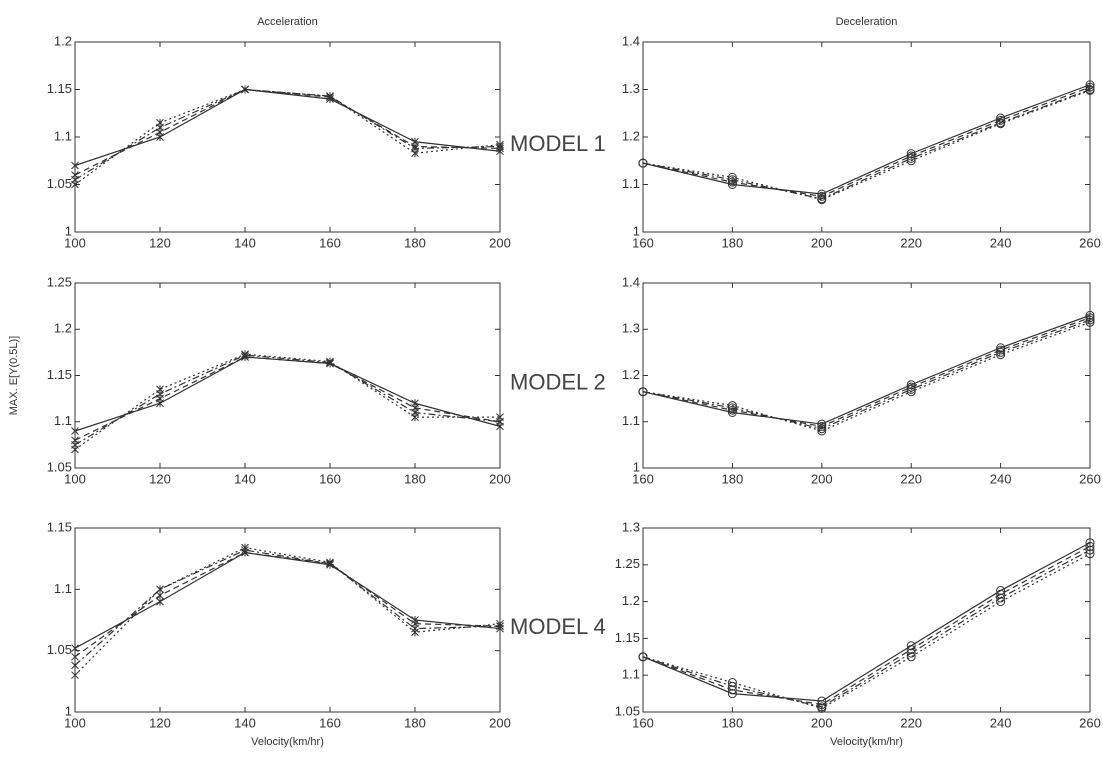  What do you see at coordinates (1001, 242) in the screenshot?
I see `x-tick-label: 240` at bounding box center [1001, 242].